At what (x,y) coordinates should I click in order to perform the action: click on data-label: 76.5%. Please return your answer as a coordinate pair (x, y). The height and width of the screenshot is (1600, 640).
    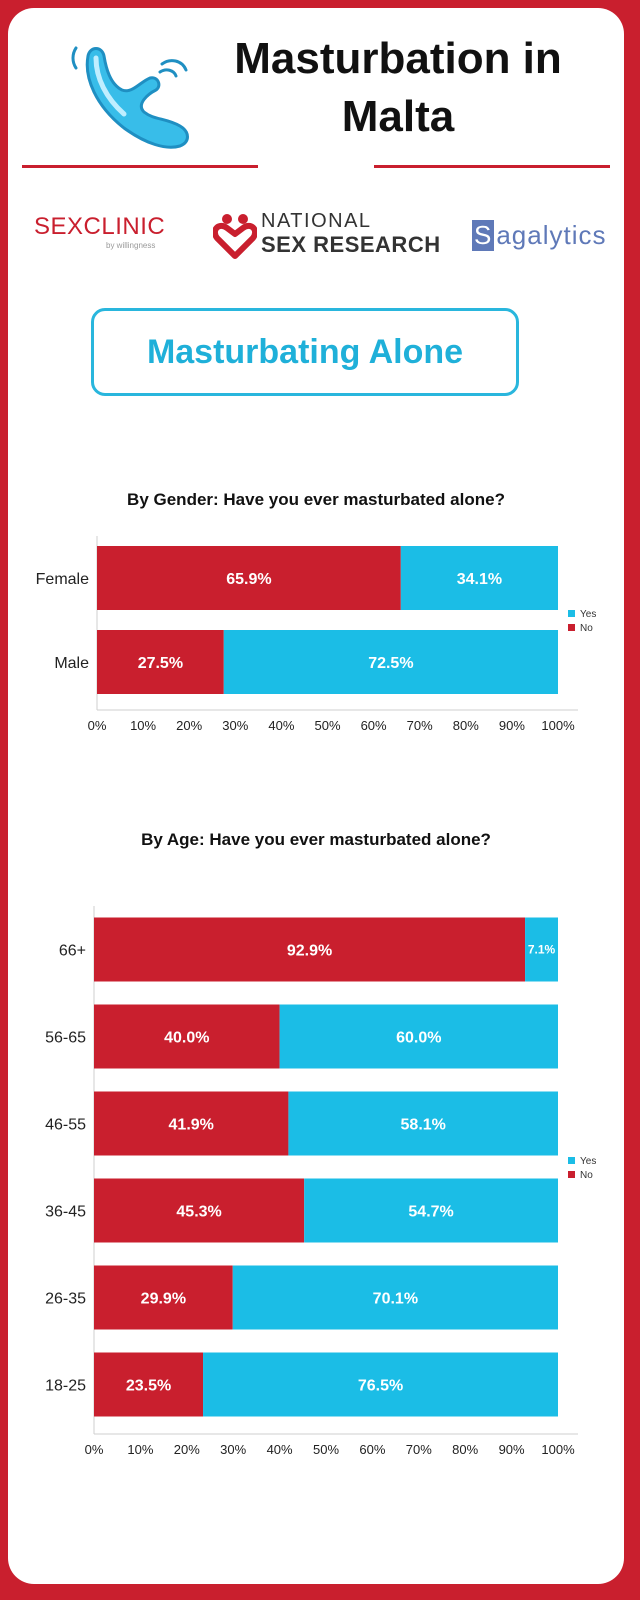
    Looking at the image, I should click on (380, 1386).